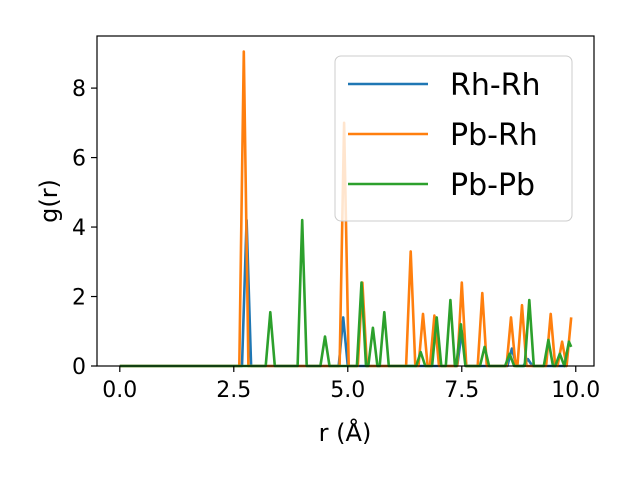 The image size is (640, 480). I want to click on x-tick-label: 0.0, so click(119, 390).